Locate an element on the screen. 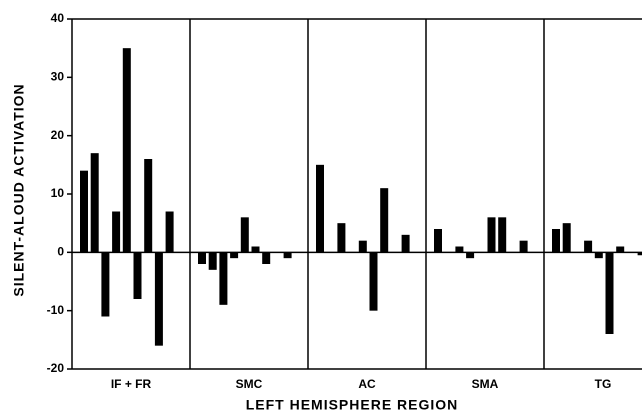  x-tick-label: AC is located at coordinates (367, 384).